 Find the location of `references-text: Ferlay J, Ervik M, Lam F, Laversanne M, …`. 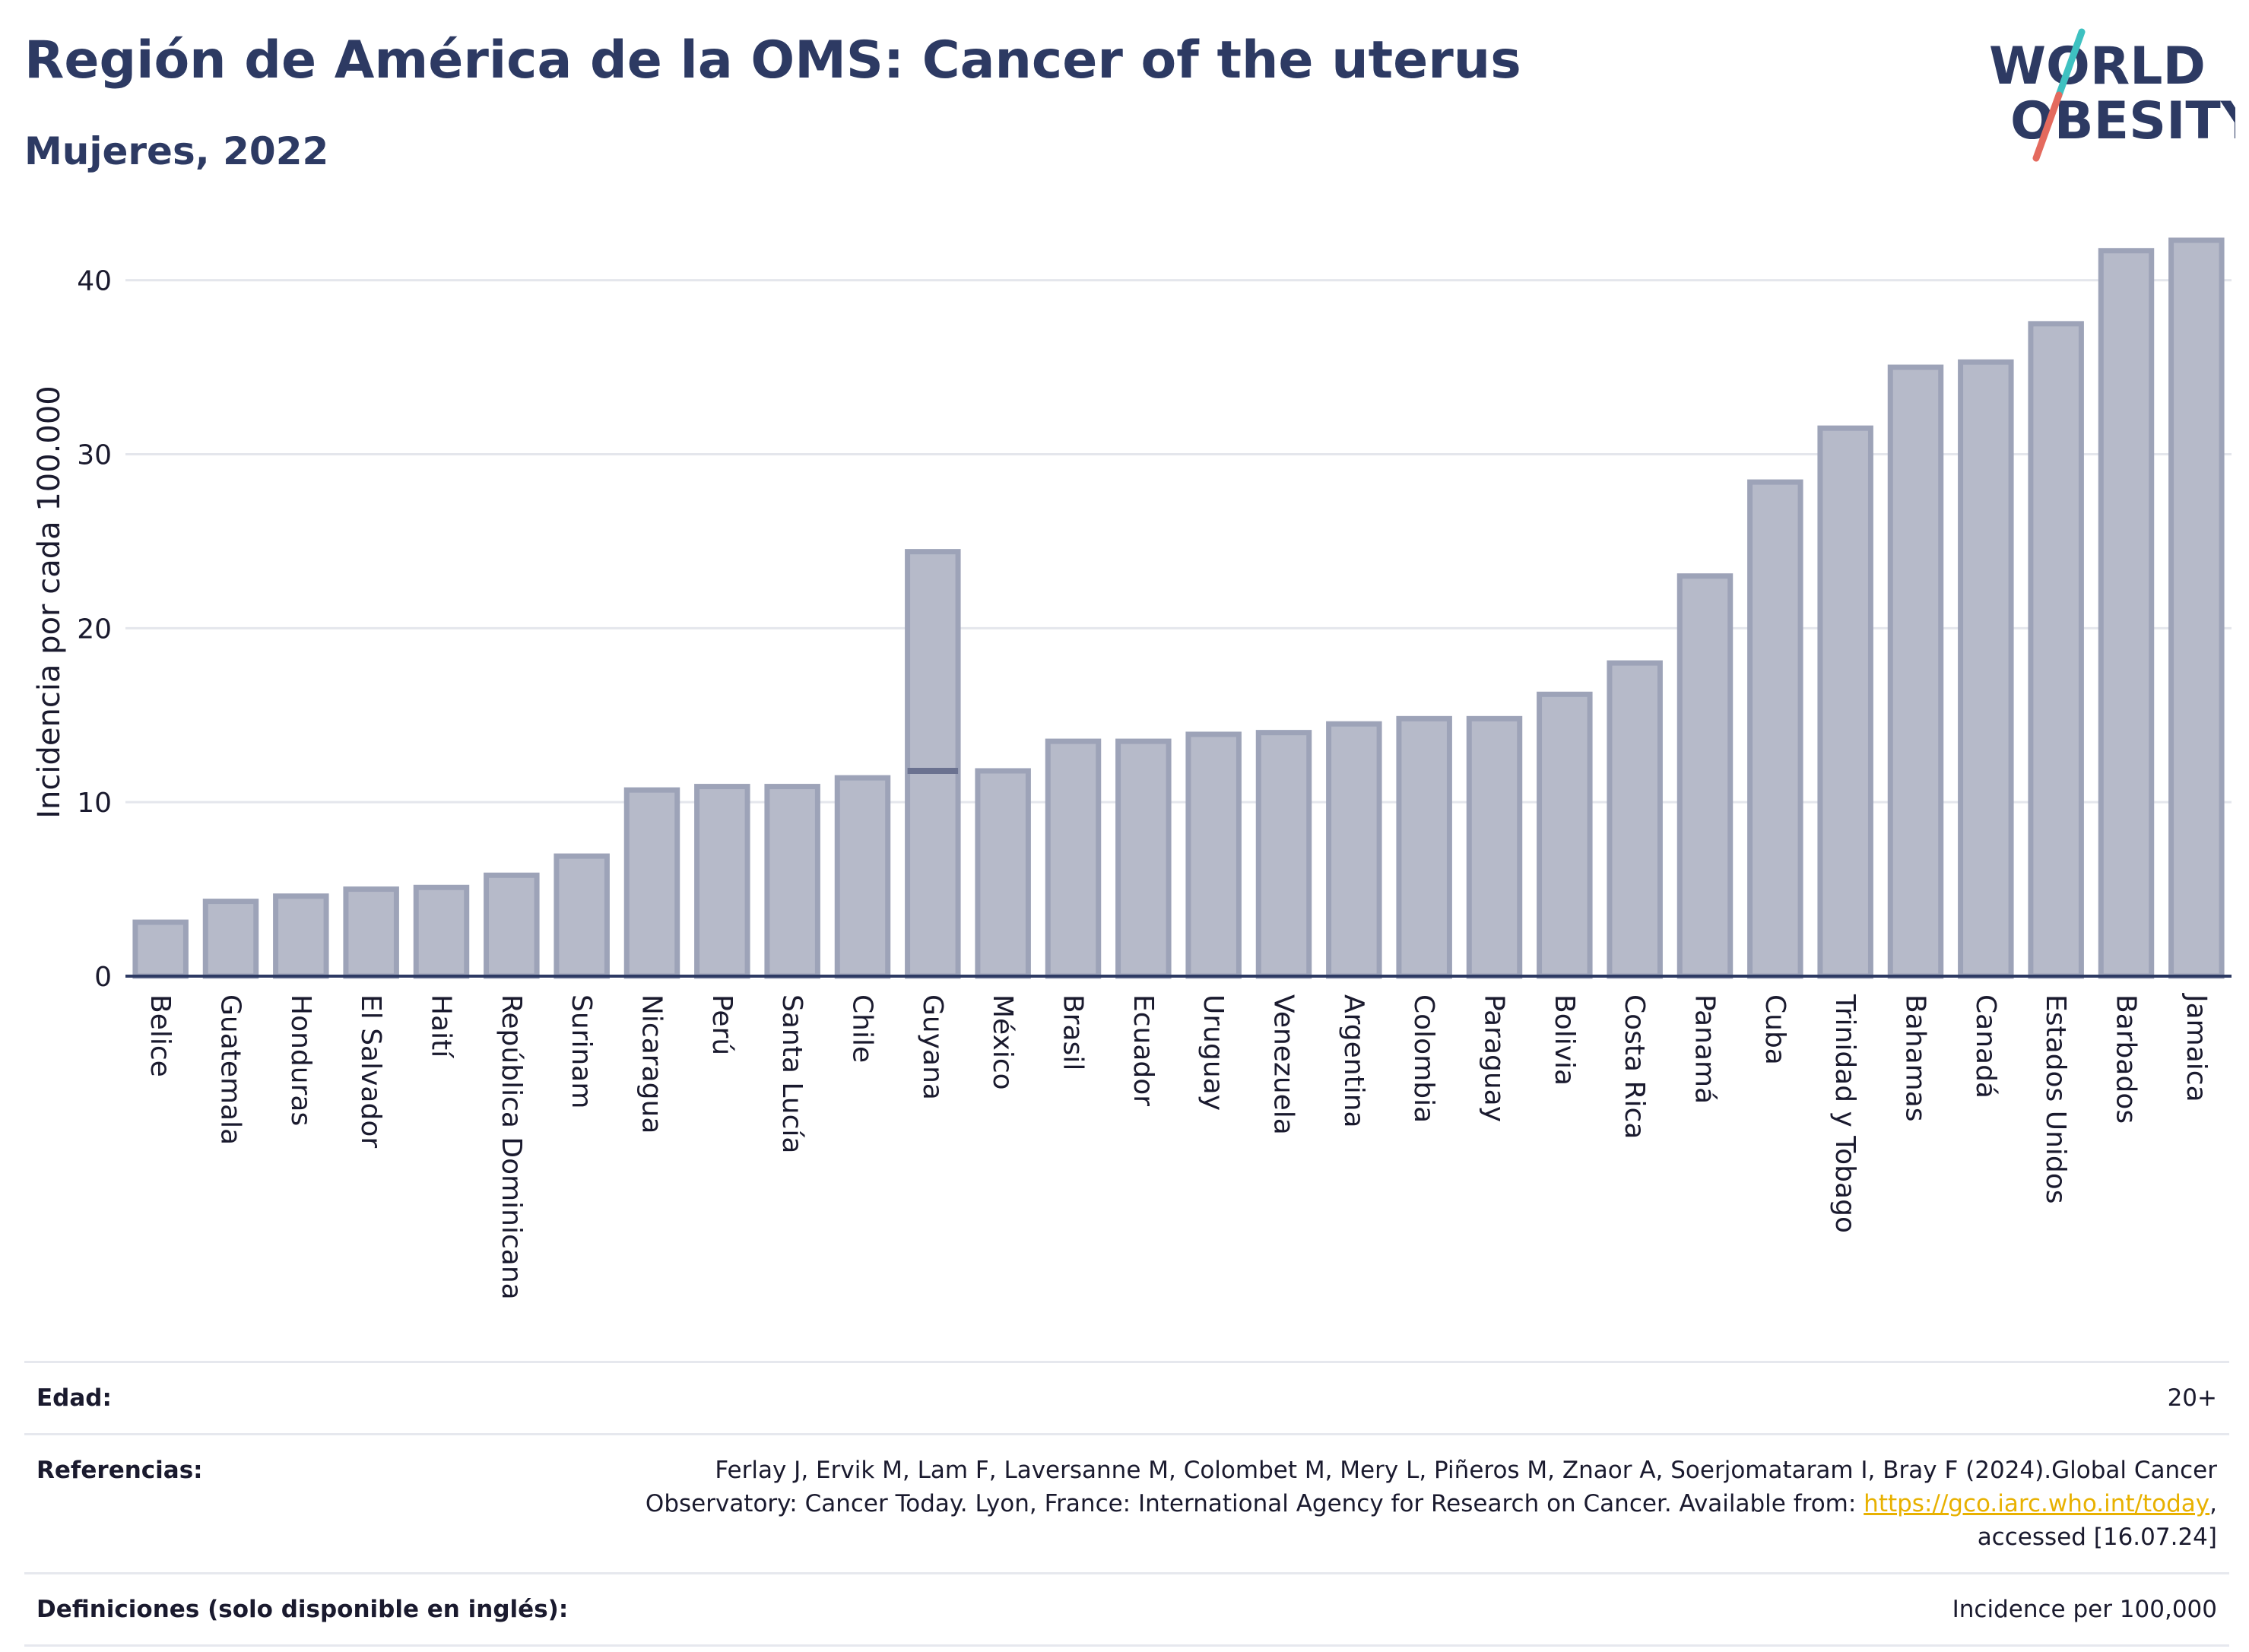

references-text: Ferlay J, Ervik M, Lam F, Laversanne M, … is located at coordinates (1431, 1487).